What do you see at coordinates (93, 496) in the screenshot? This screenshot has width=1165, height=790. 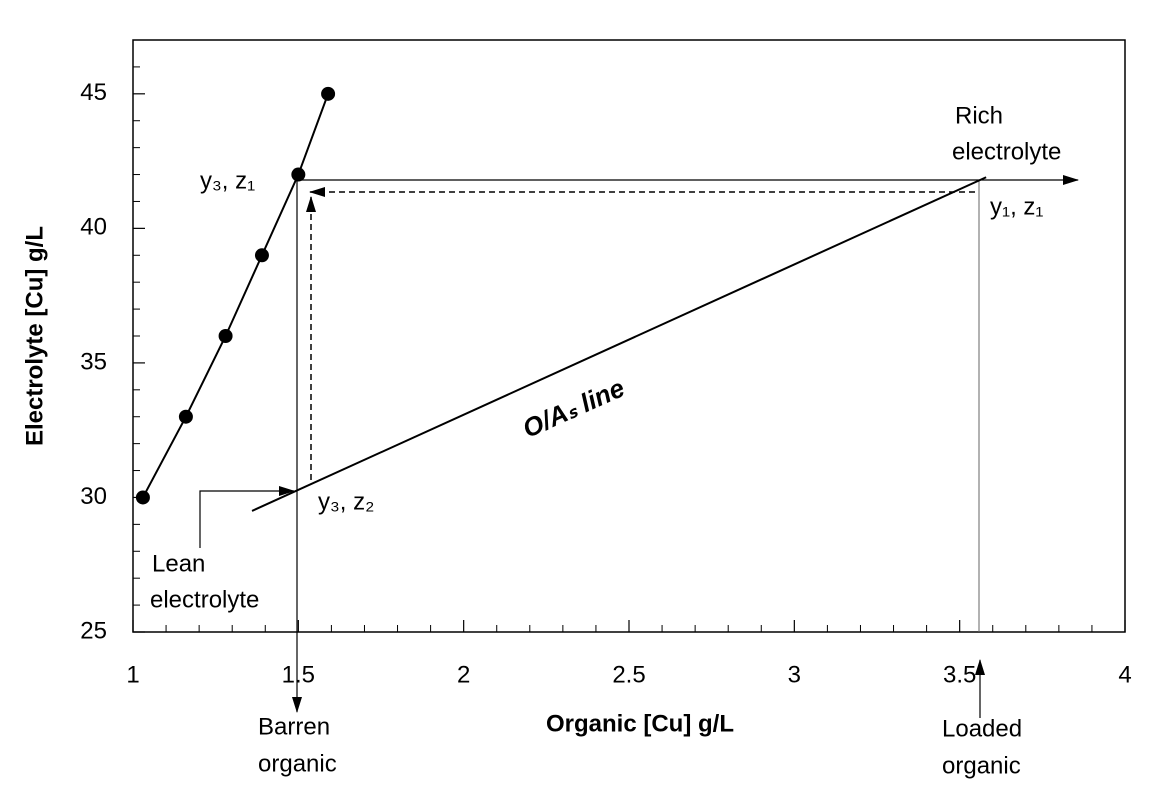 I see `y-tick-label: 30` at bounding box center [93, 496].